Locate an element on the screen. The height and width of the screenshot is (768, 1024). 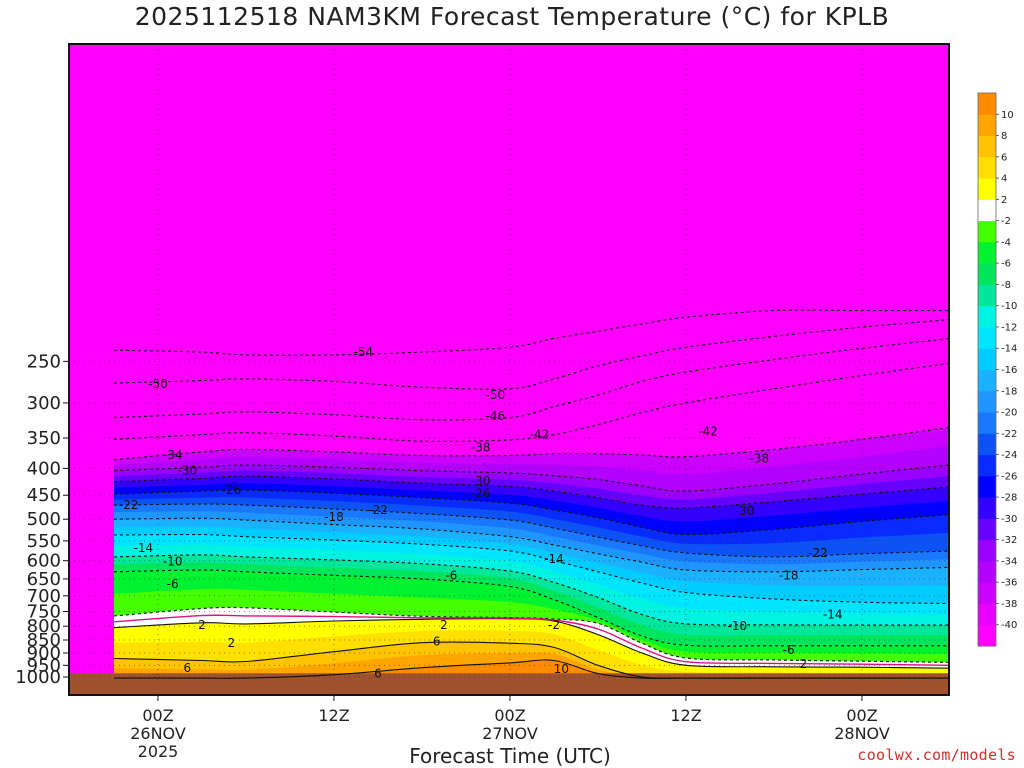
isotherm-m26 is located at coordinates (531, 512).